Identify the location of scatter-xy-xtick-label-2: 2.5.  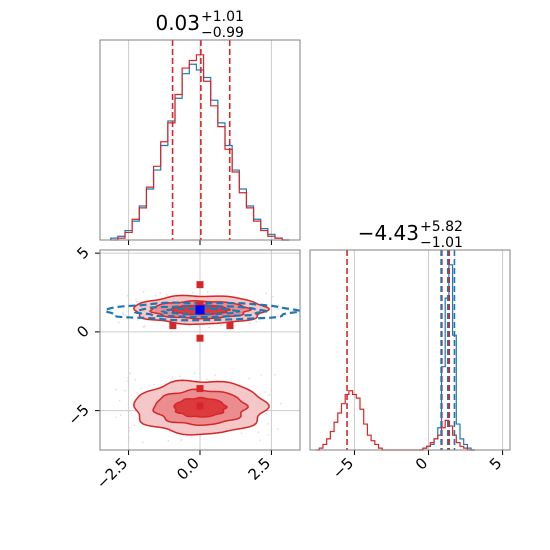
(260, 469).